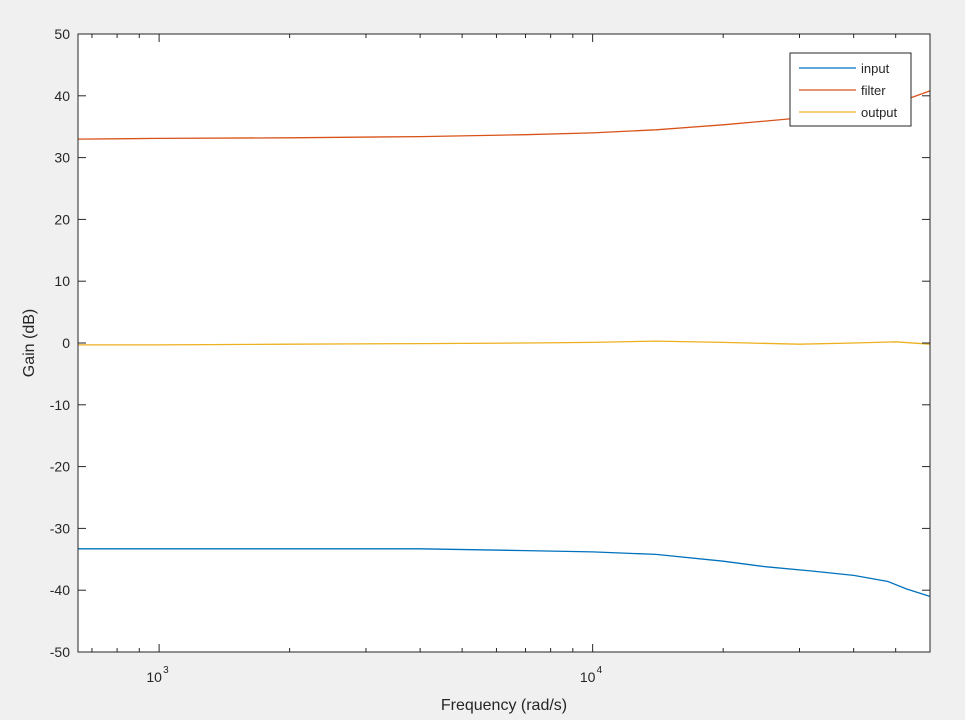 The image size is (965, 720). I want to click on y-axis-label: Gain (dB), so click(29, 343).